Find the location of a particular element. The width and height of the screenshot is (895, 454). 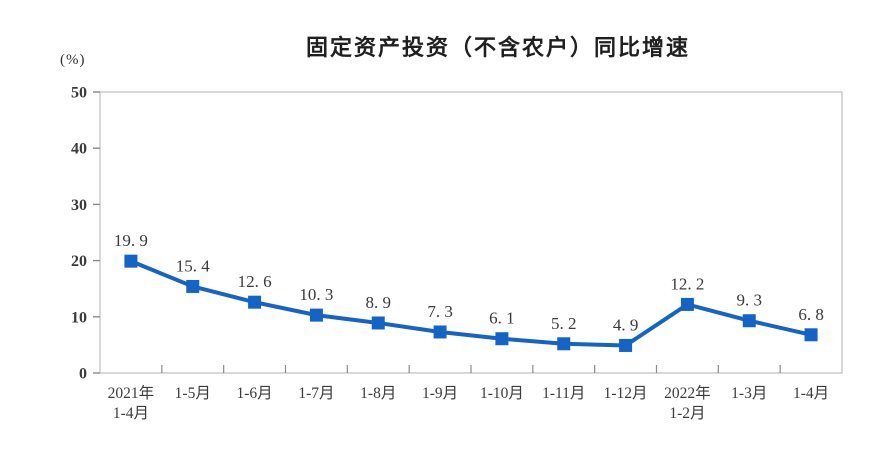

data-point-label: 6. 1 is located at coordinates (502, 318).